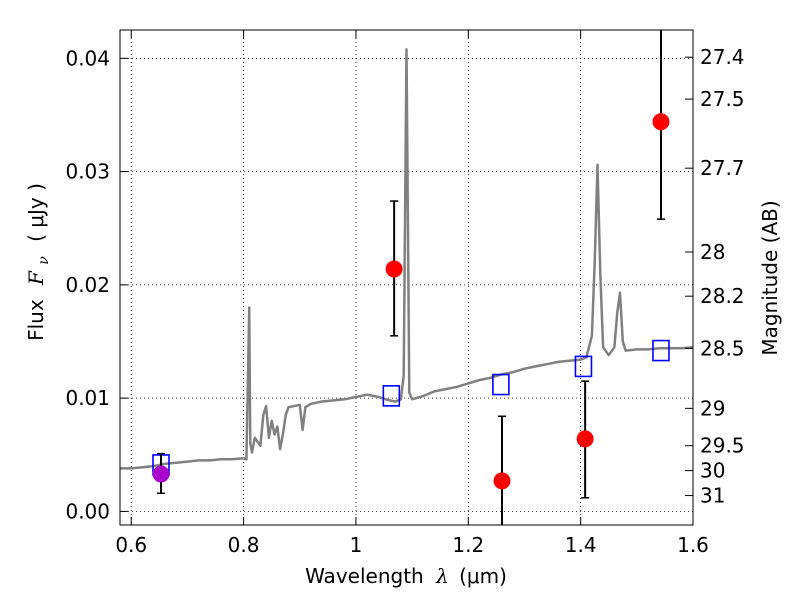 The width and height of the screenshot is (800, 600). Describe the element at coordinates (693, 545) in the screenshot. I see `x-tick-label: 1.6` at that location.